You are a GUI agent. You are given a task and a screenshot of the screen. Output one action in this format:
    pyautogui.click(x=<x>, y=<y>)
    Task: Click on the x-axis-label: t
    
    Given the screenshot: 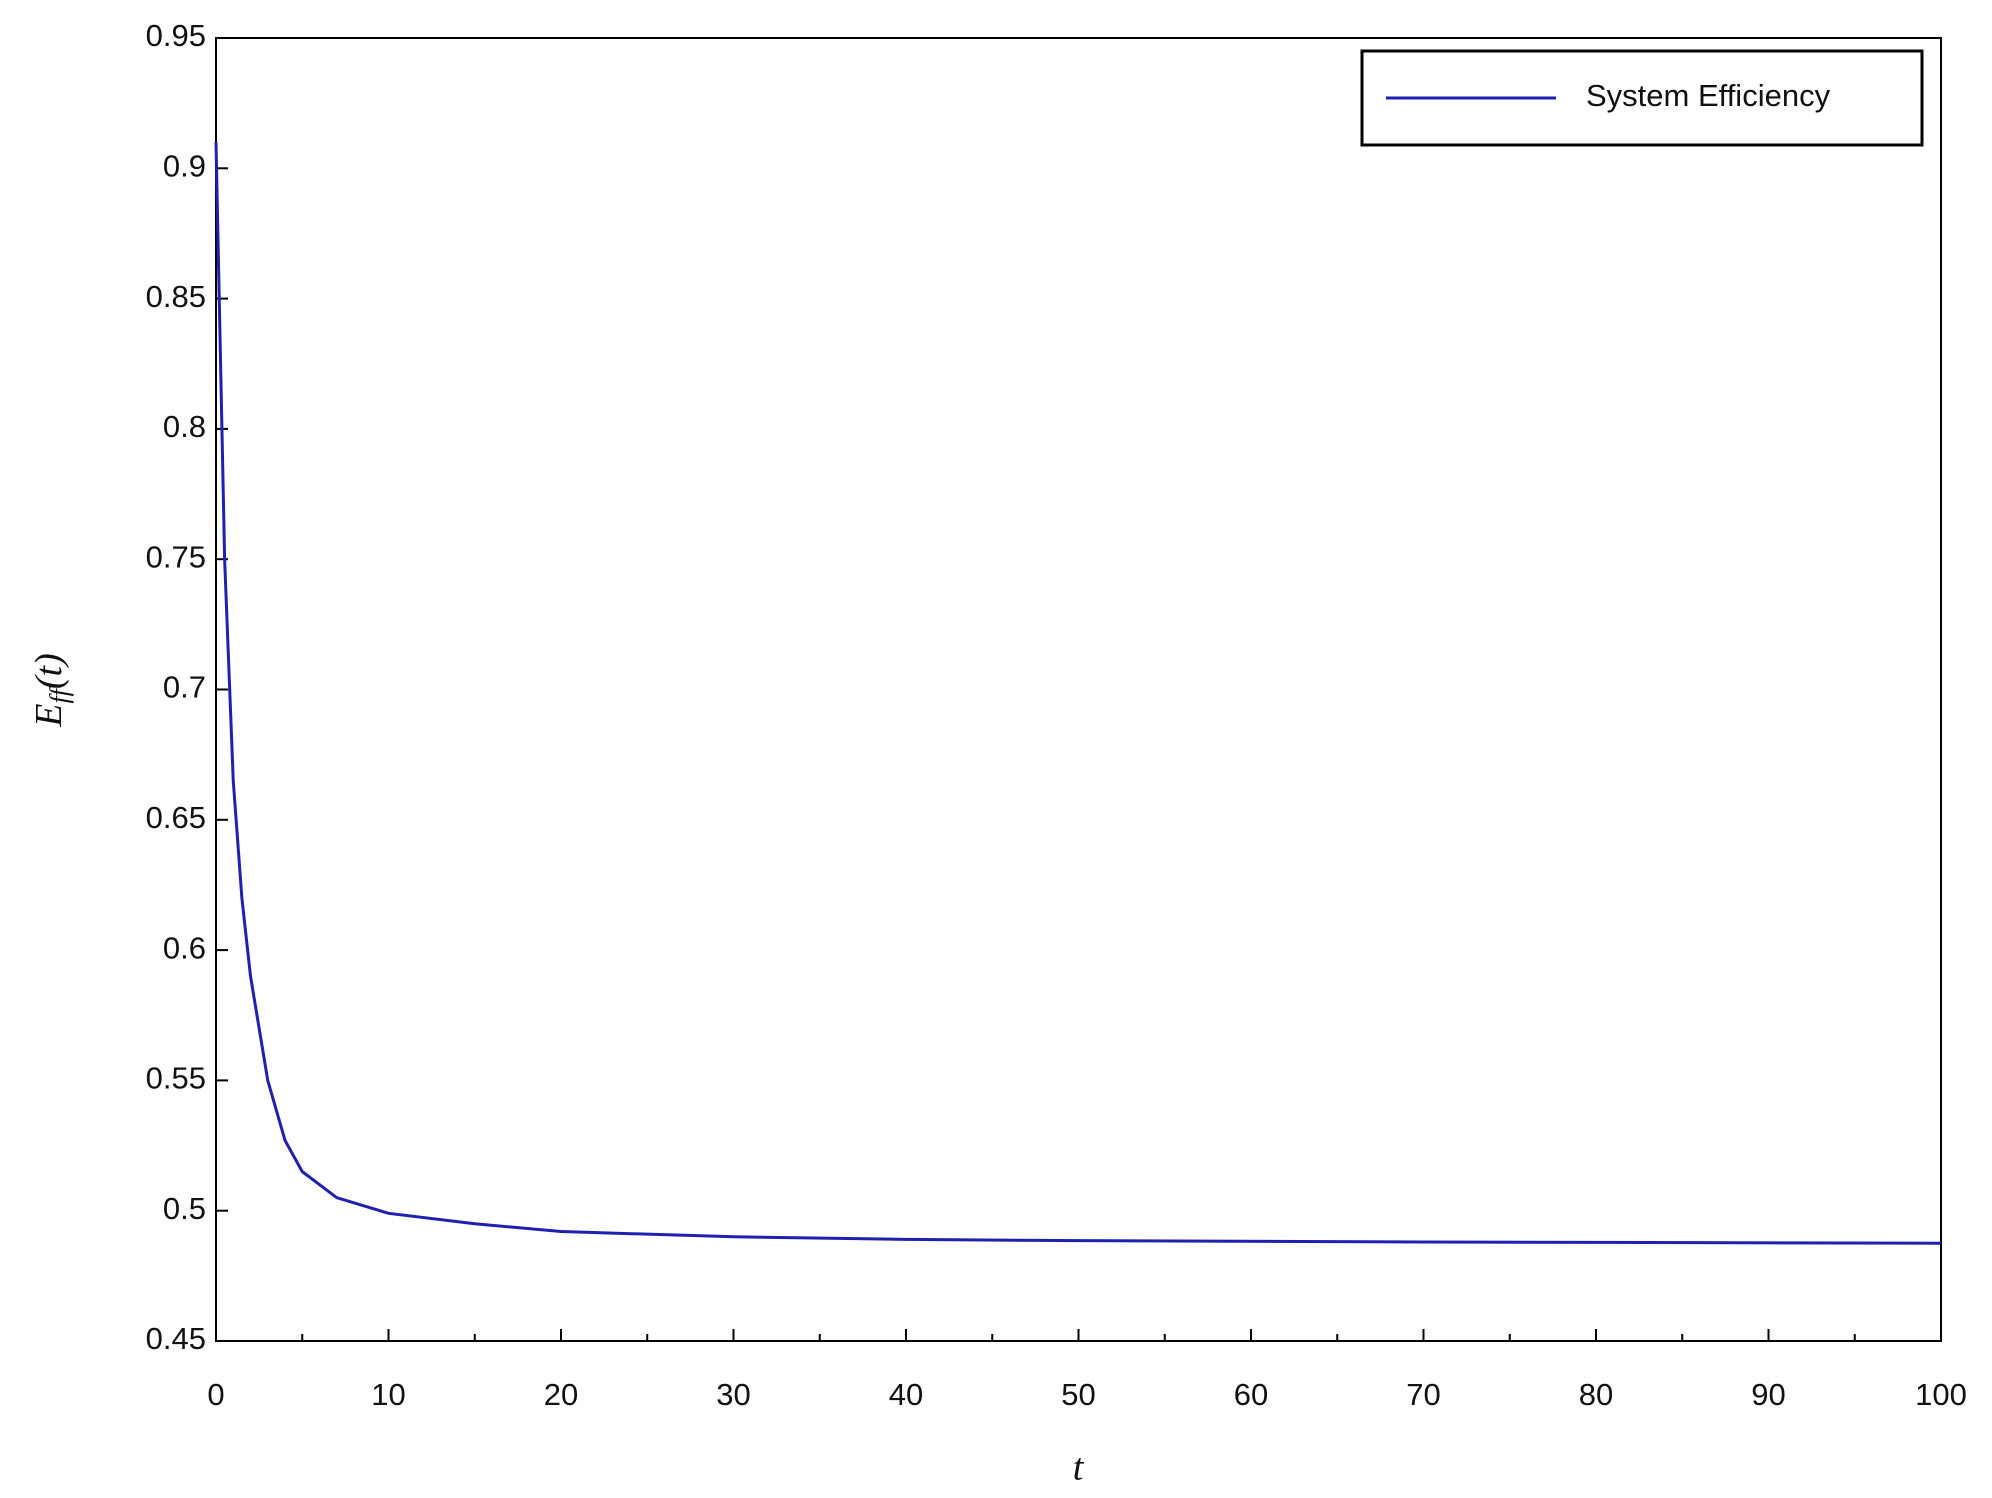 What is the action you would take?
    pyautogui.click(x=1079, y=1468)
    